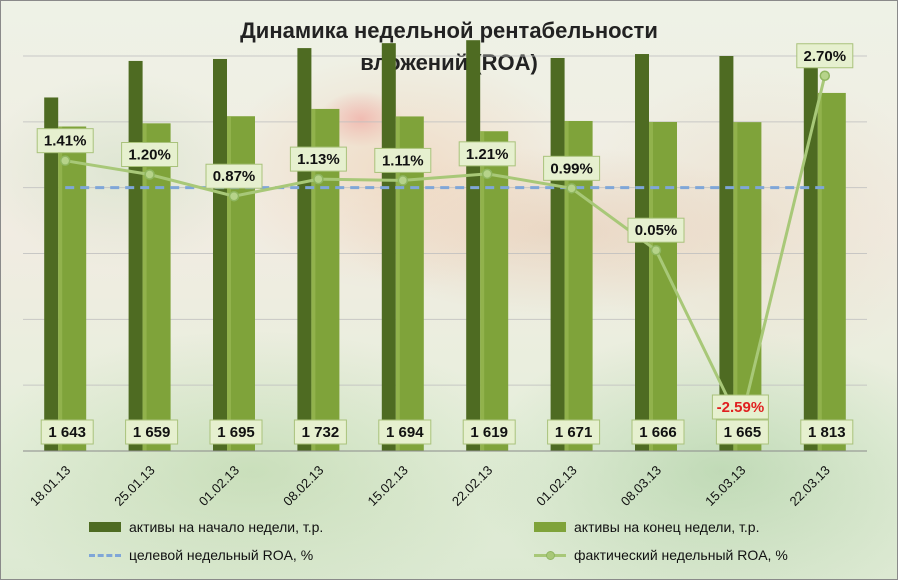 Image resolution: width=898 pixels, height=580 pixels. I want to click on end-assets-value-label: 1 813, so click(827, 432).